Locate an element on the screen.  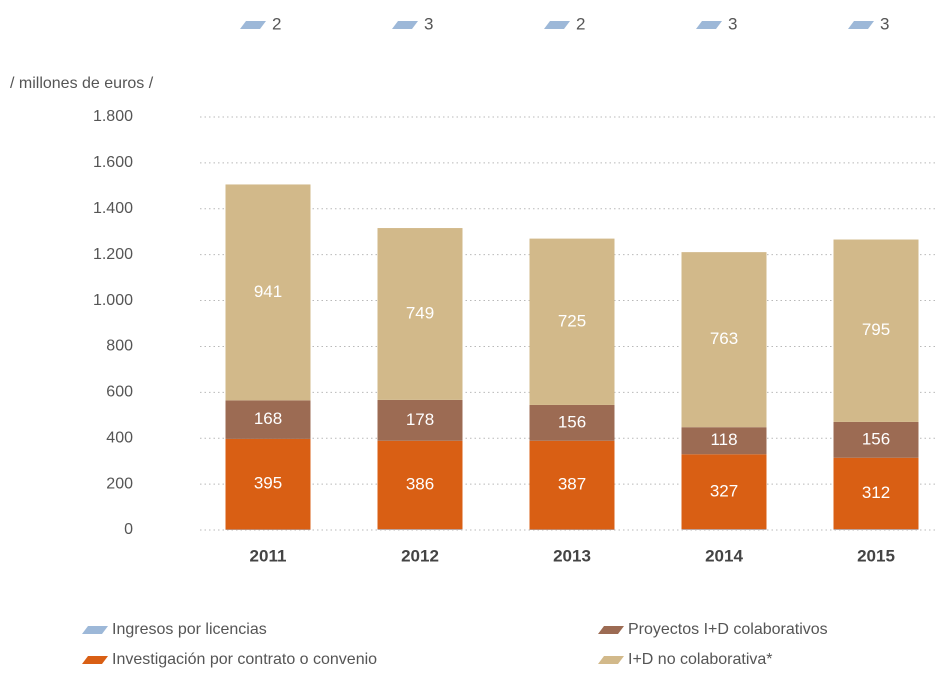
value-label: 749 is located at coordinates (420, 312).